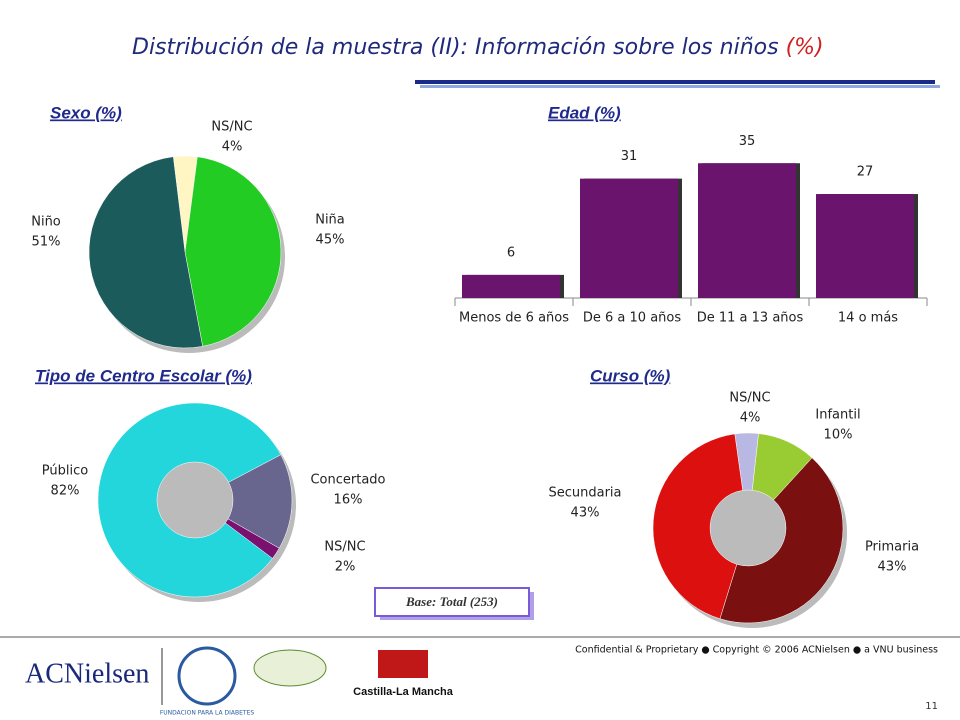 Image resolution: width=960 pixels, height=720 pixels. What do you see at coordinates (511, 252) in the screenshot?
I see `bar-value: 6` at bounding box center [511, 252].